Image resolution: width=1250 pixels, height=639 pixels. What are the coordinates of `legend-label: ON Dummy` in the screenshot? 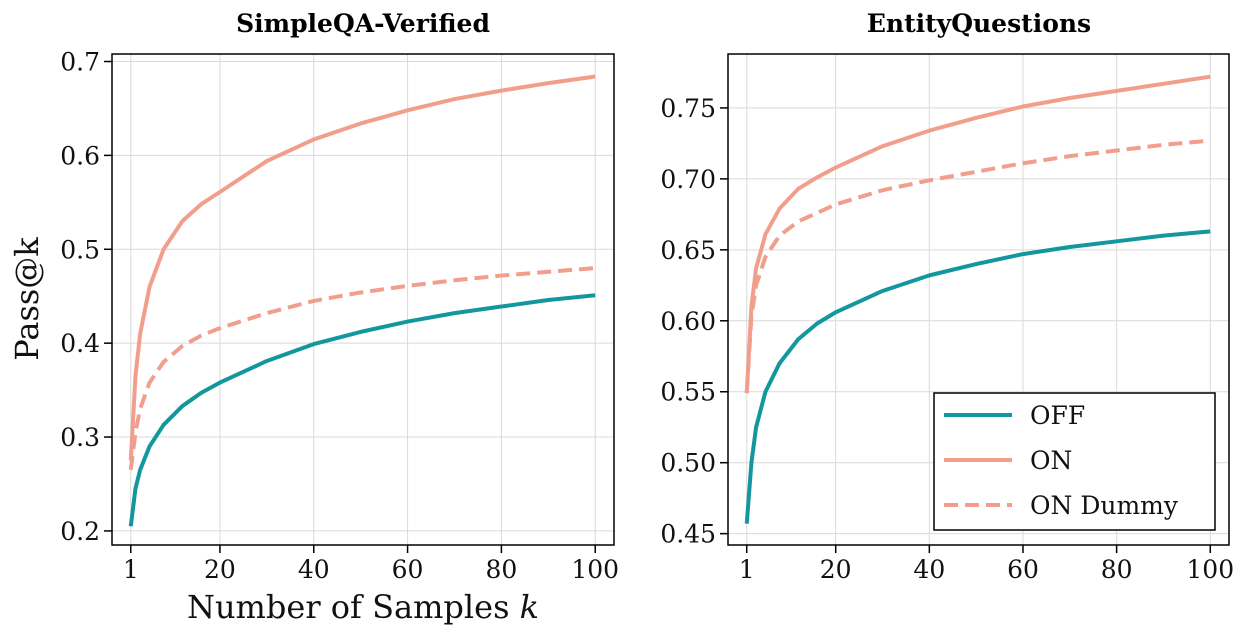 It's located at (1104, 505).